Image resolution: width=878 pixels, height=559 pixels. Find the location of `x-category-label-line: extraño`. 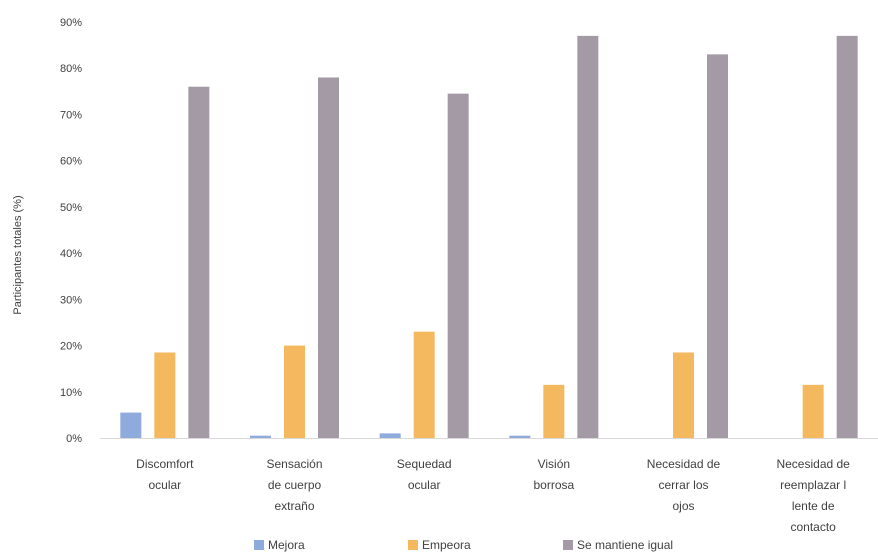

x-category-label-line: extraño is located at coordinates (294, 506).